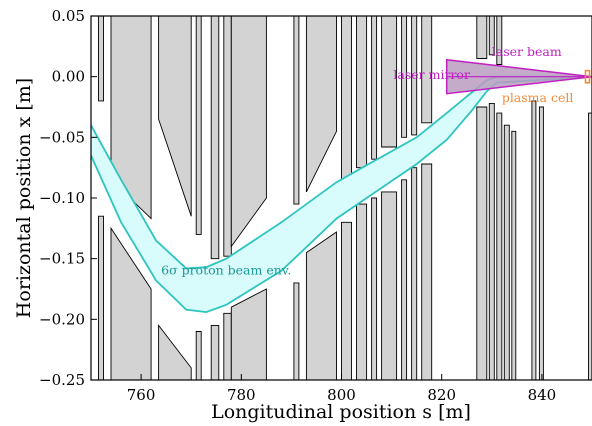  I want to click on x-tick-label: 780, so click(241, 395).